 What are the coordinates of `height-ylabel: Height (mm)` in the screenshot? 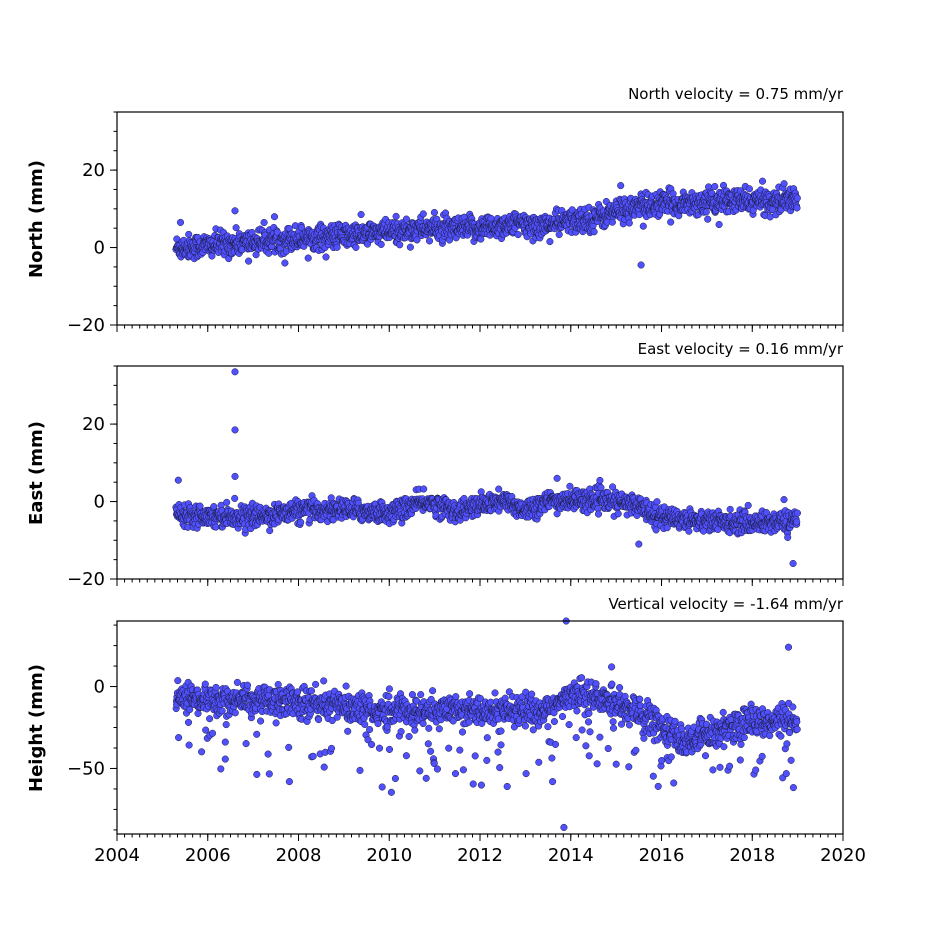 It's located at (36, 728).